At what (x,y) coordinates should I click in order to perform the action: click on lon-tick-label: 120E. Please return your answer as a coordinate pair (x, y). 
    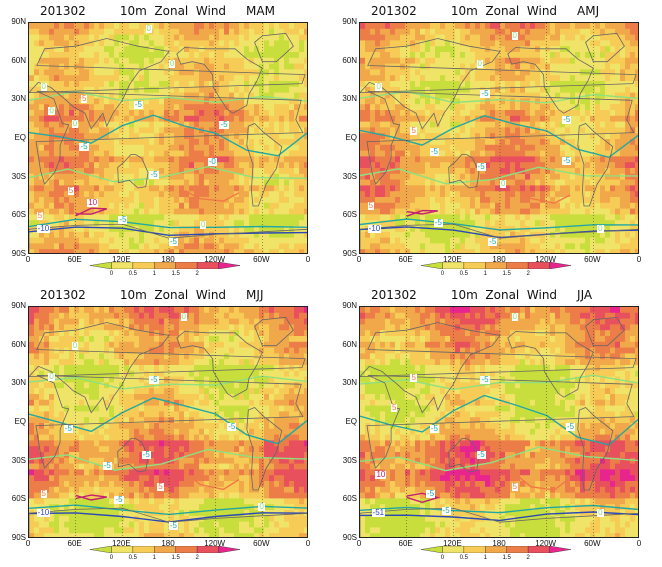
    Looking at the image, I should click on (121, 259).